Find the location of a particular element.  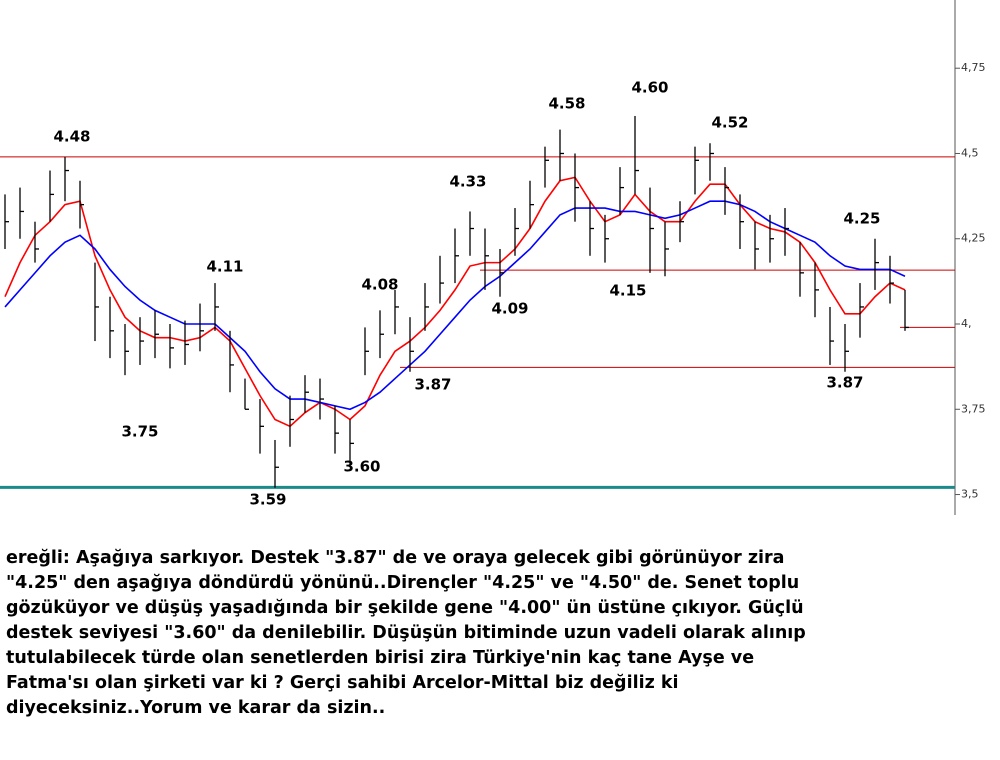

y-tick-label: 3,5 is located at coordinates (970, 494).